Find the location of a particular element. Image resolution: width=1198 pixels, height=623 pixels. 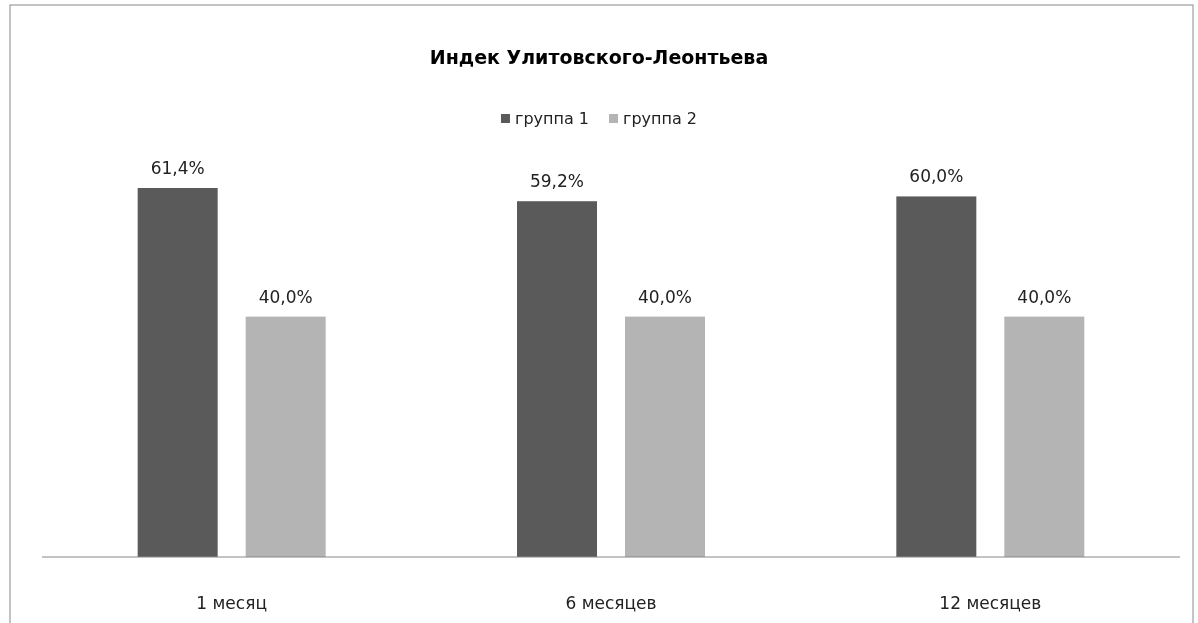

legend-label: группа 2 is located at coordinates (660, 118).